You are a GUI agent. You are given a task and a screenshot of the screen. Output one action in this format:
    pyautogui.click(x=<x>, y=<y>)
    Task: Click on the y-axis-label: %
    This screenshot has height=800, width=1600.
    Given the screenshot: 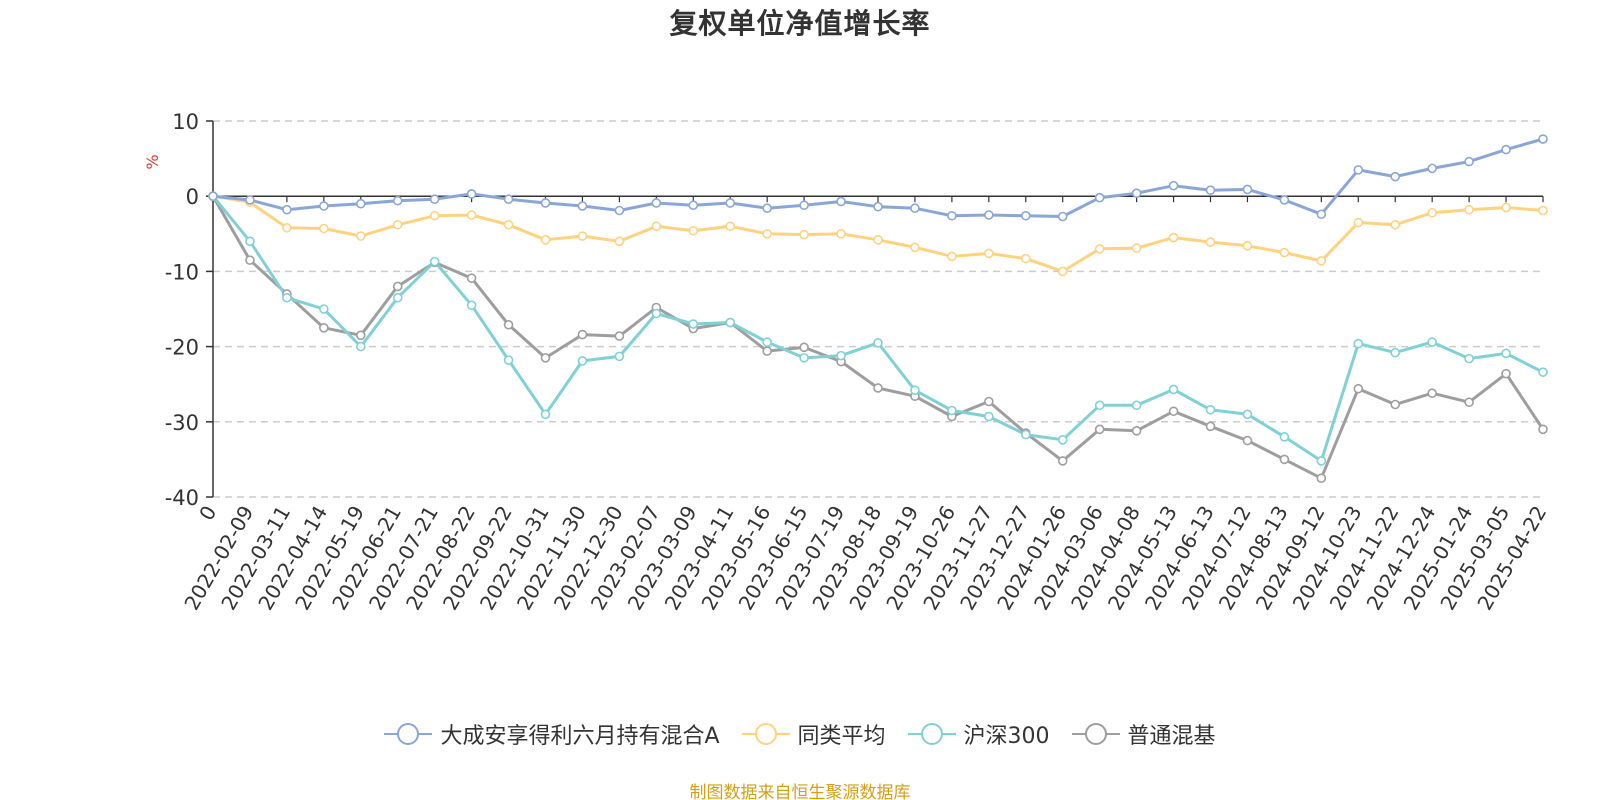 What is the action you would take?
    pyautogui.click(x=152, y=161)
    